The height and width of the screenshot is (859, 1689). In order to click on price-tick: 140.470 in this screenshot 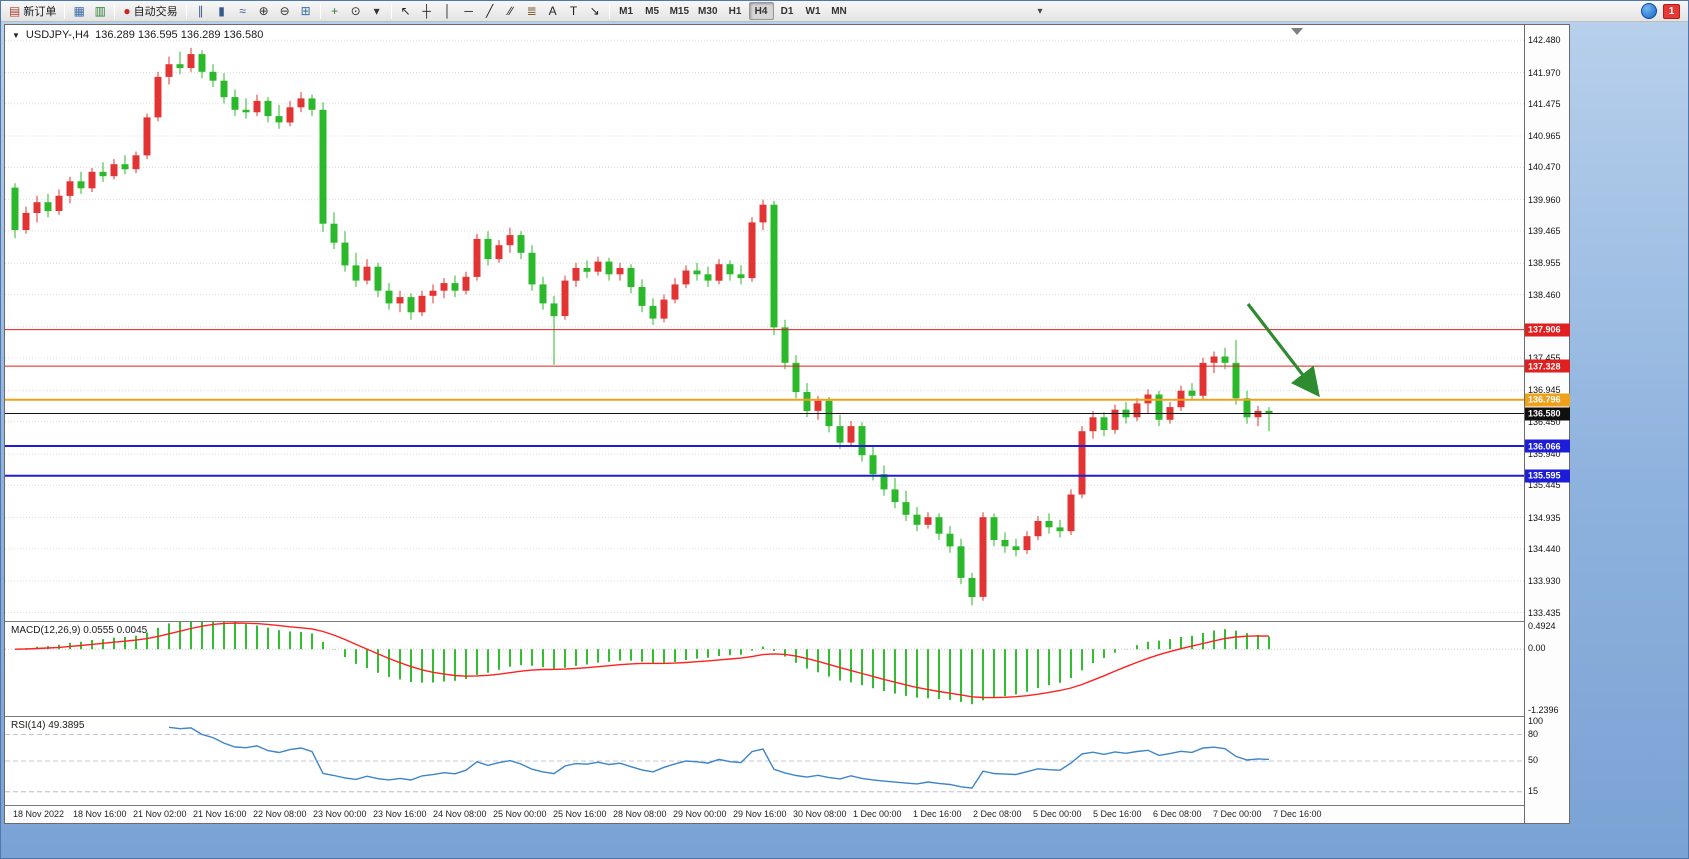, I will do `click(1544, 167)`.